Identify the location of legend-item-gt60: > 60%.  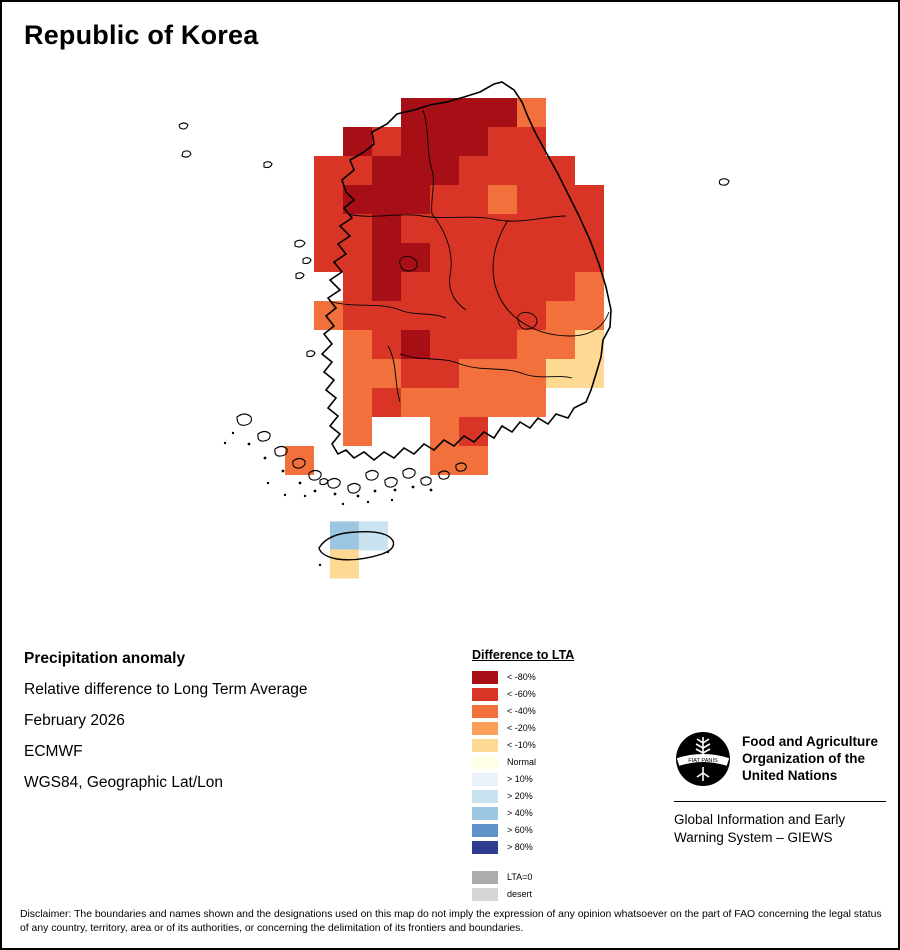
(523, 830).